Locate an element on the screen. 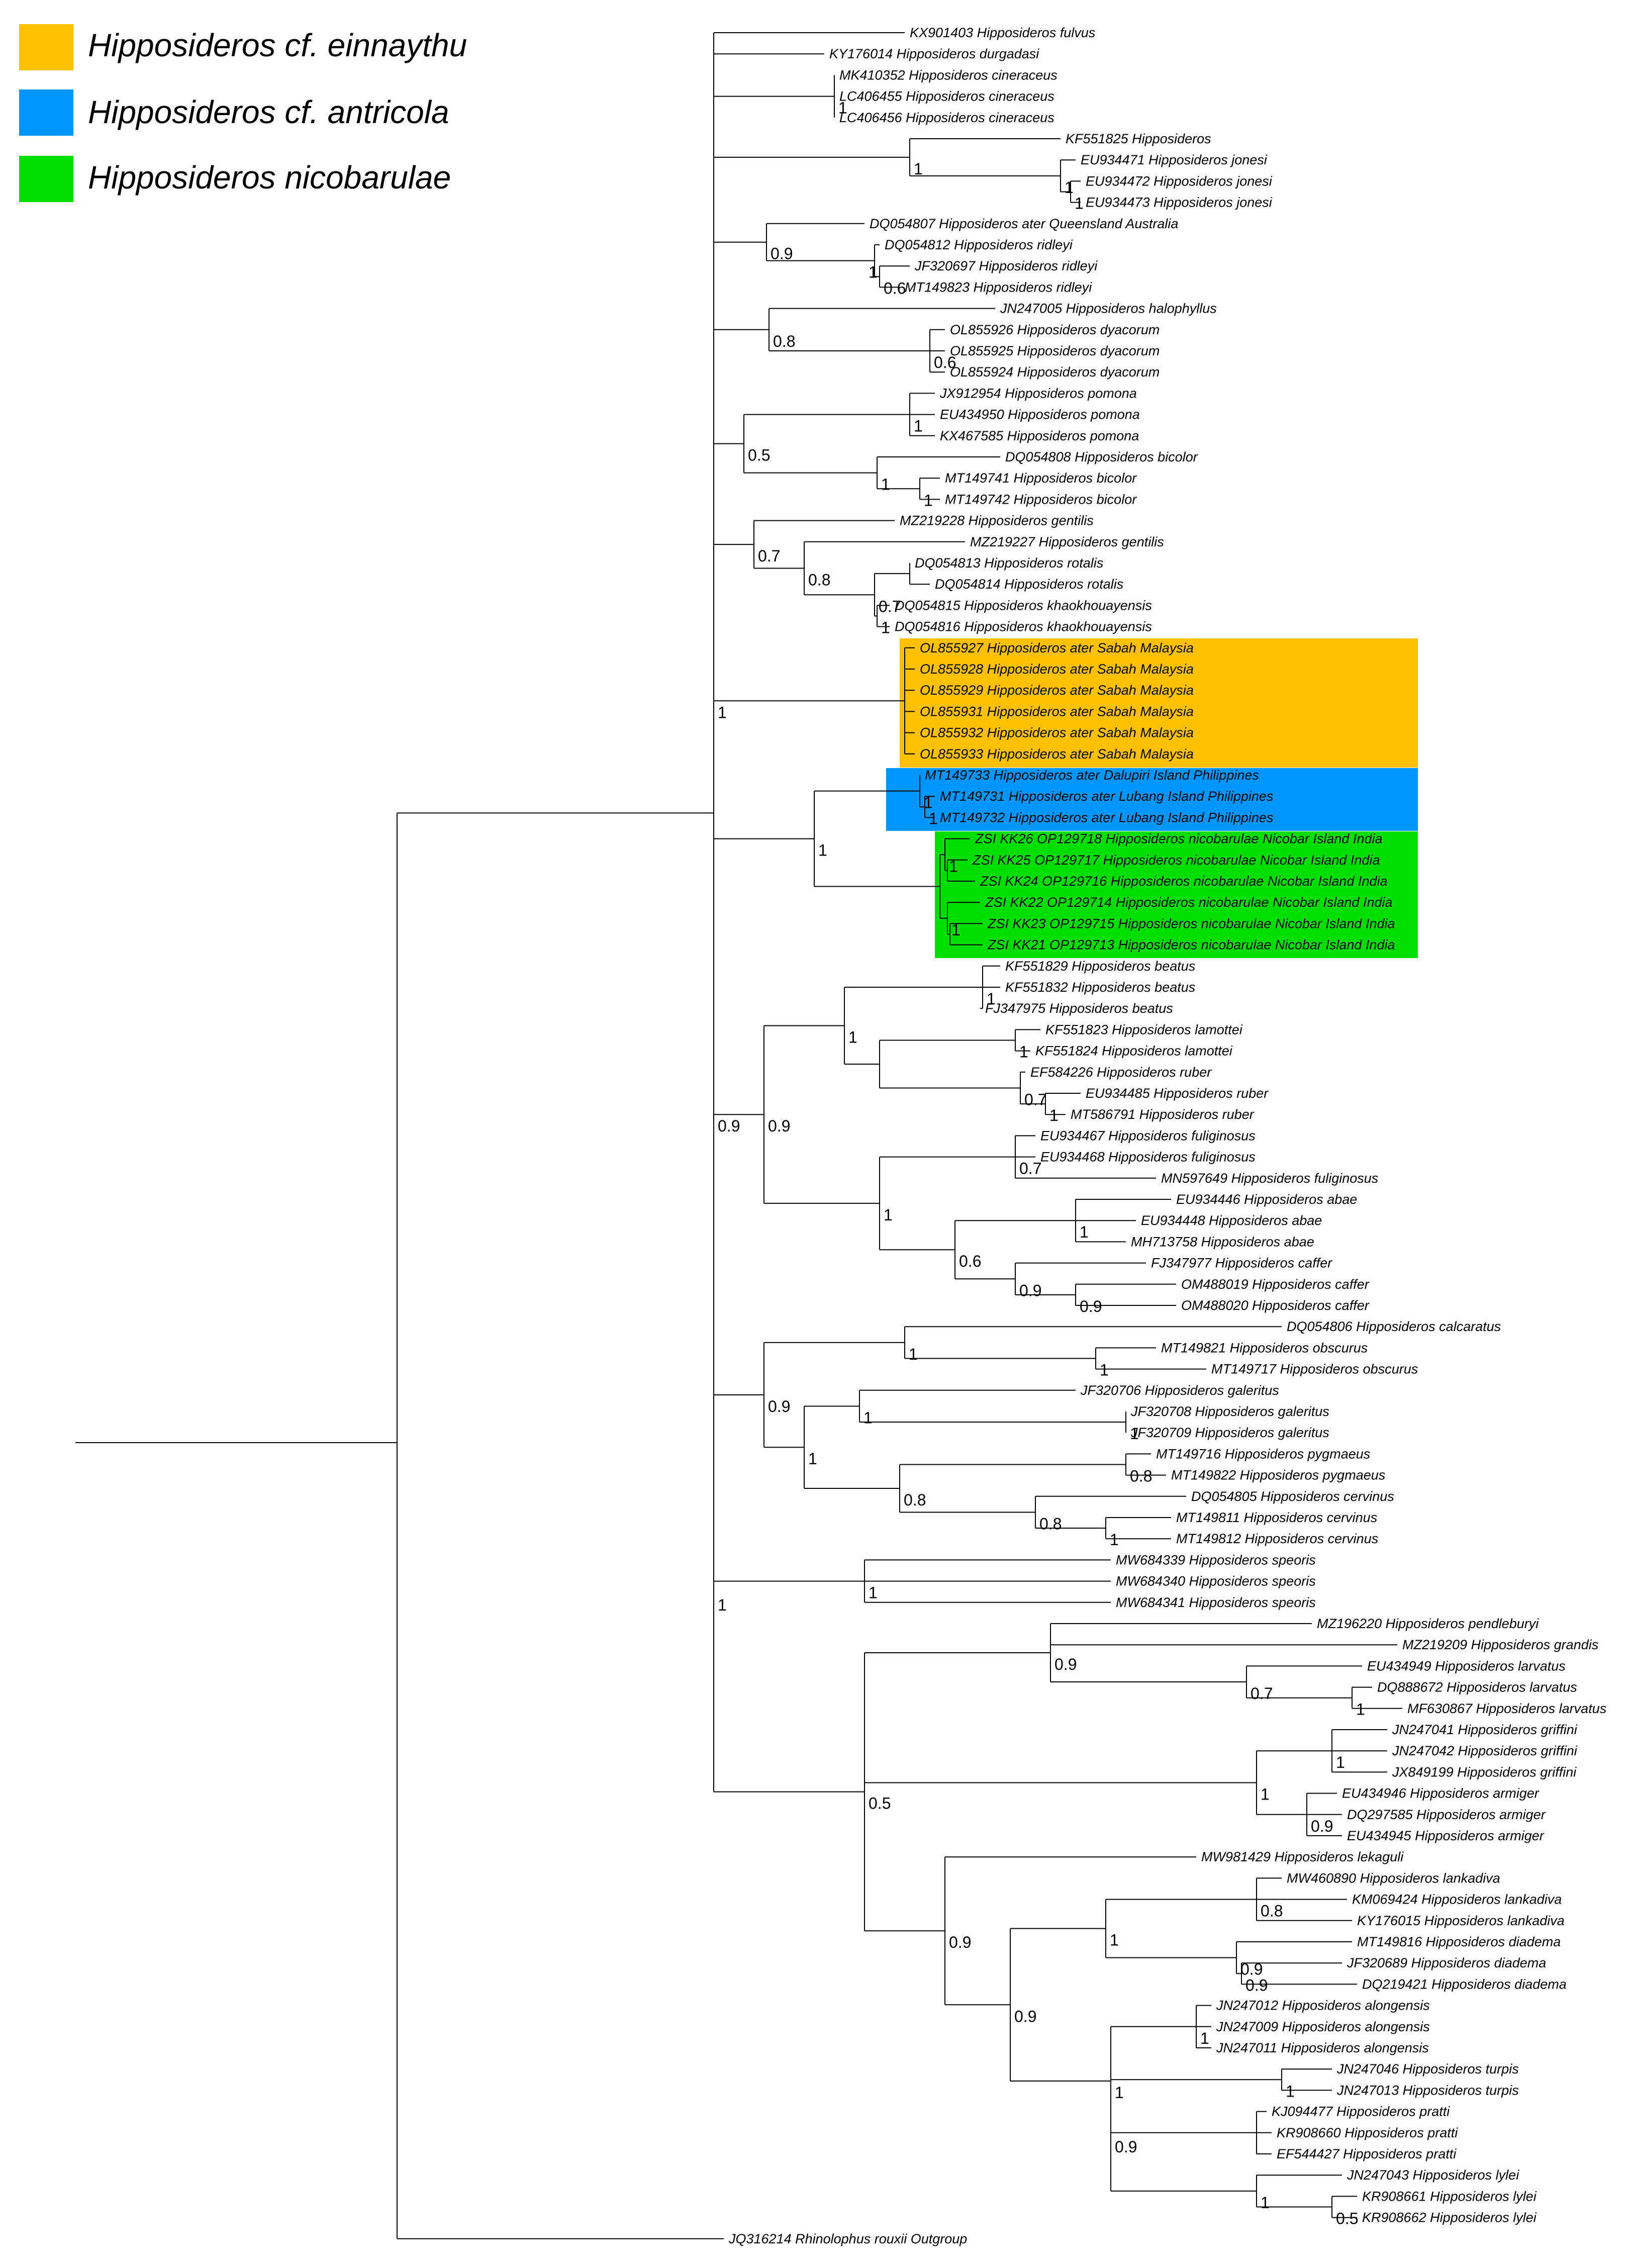  support-value: 0.5 is located at coordinates (1347, 2219).